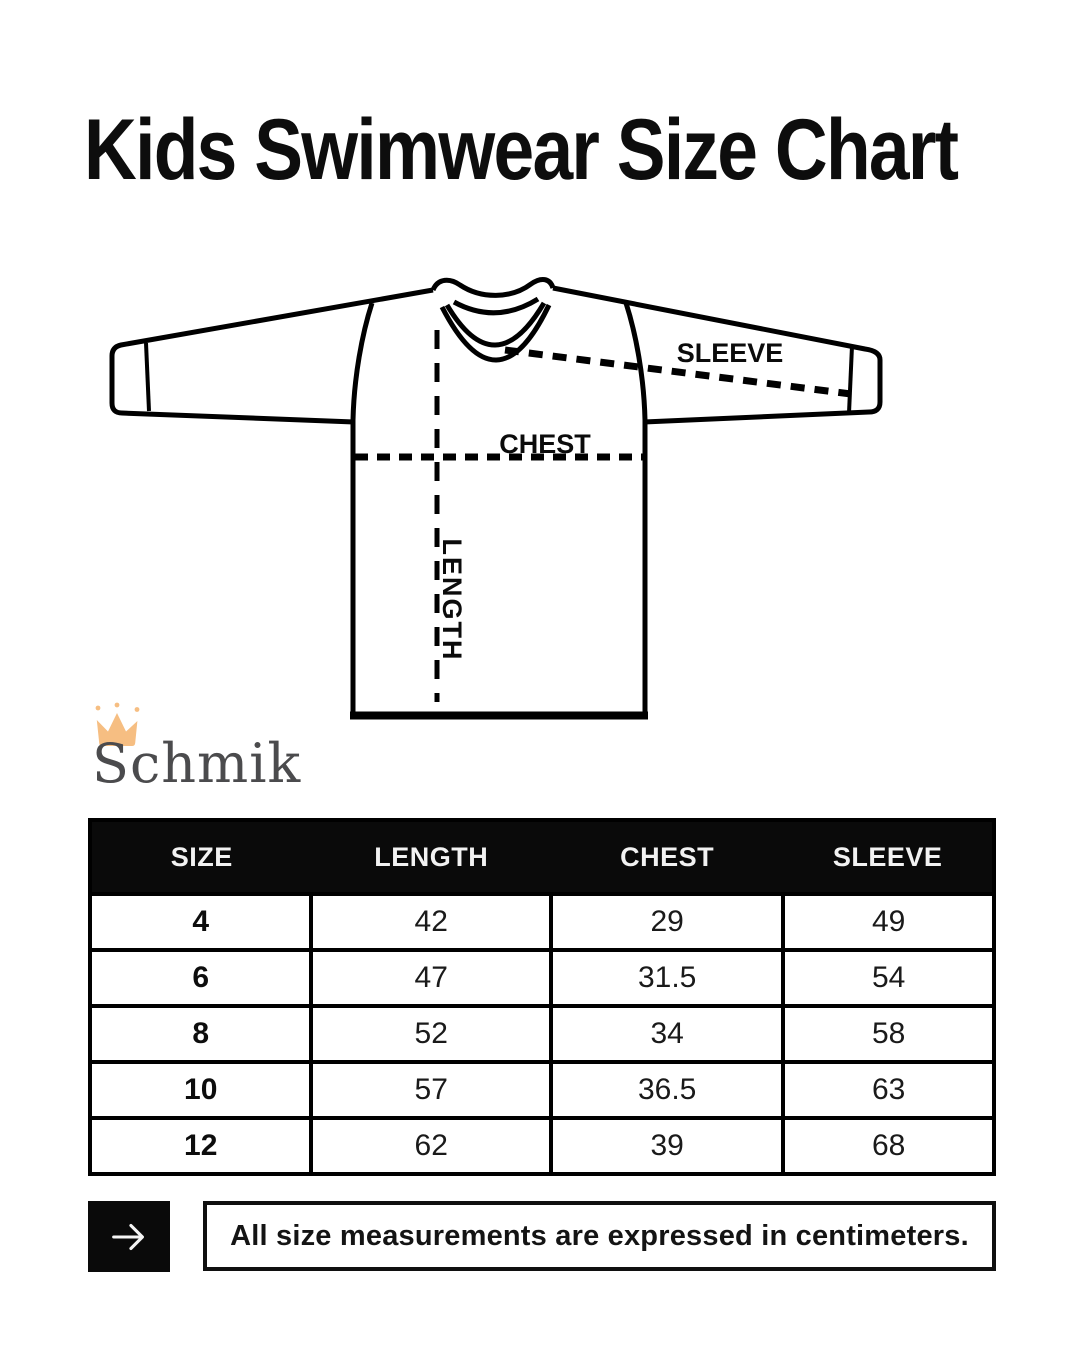  I want to click on cell-chest: 36.5, so click(667, 1090).